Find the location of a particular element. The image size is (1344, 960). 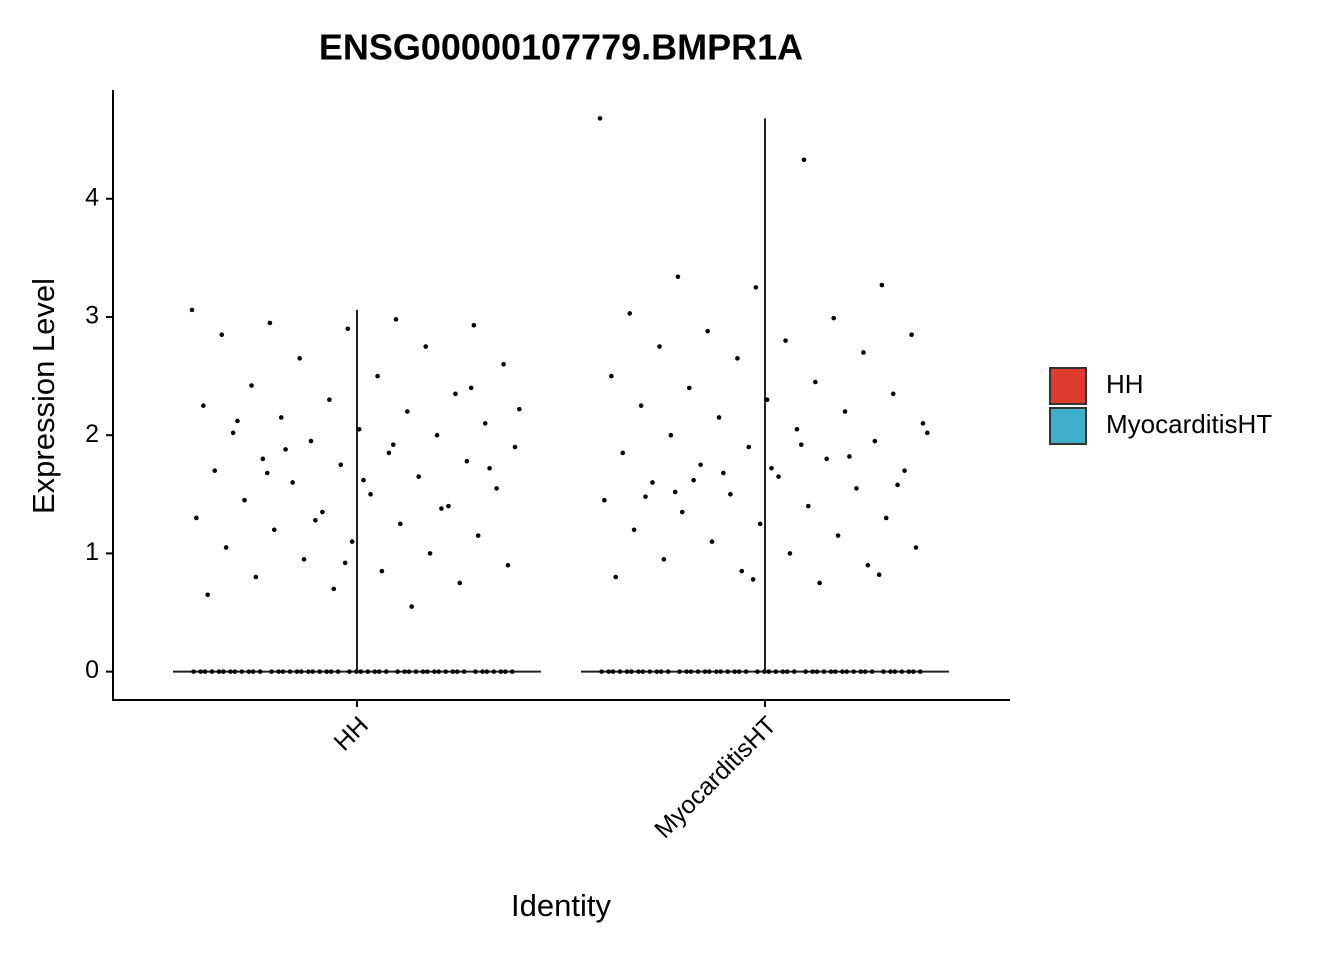

legend-key is located at coordinates (1068, 386).